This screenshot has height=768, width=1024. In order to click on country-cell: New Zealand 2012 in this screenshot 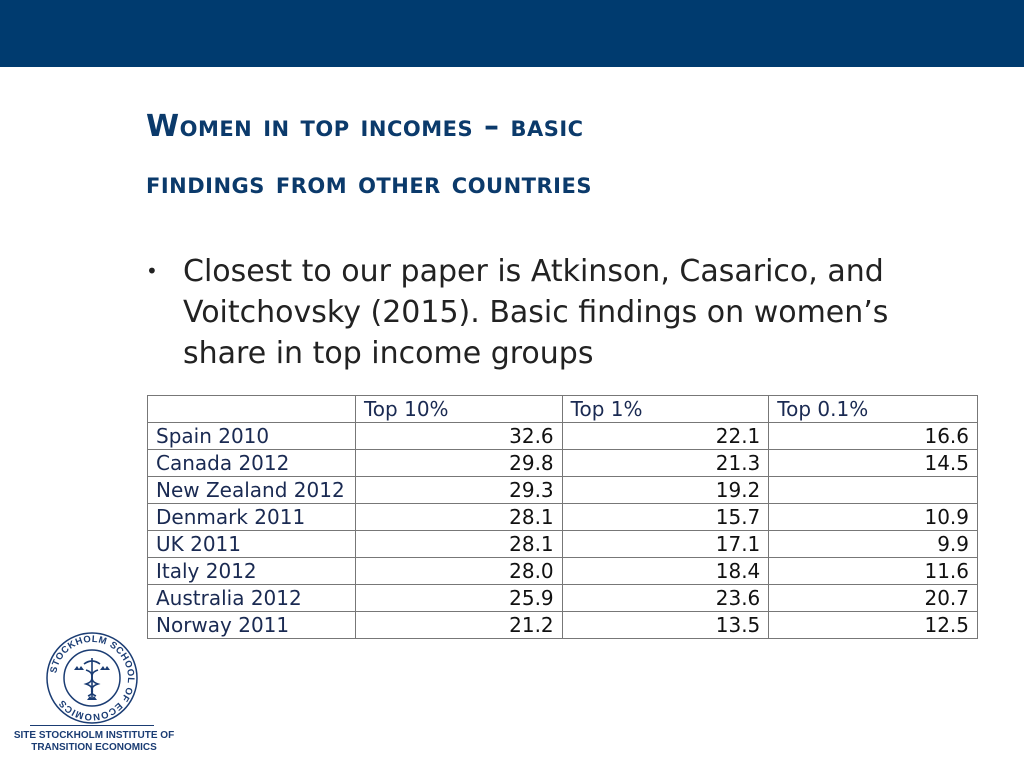, I will do `click(251, 490)`.